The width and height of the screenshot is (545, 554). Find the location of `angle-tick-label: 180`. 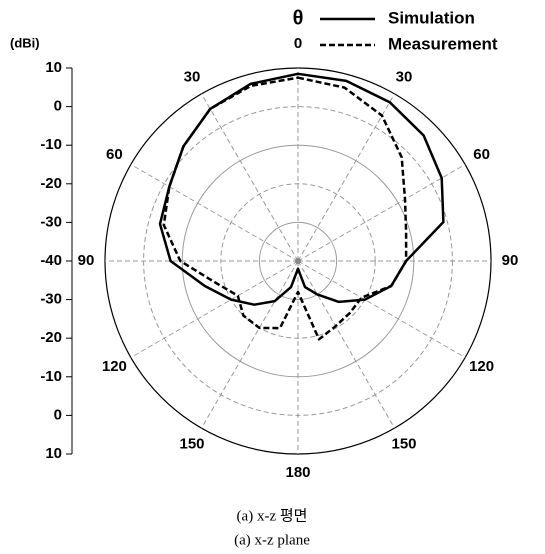

angle-tick-label: 180 is located at coordinates (297, 472).